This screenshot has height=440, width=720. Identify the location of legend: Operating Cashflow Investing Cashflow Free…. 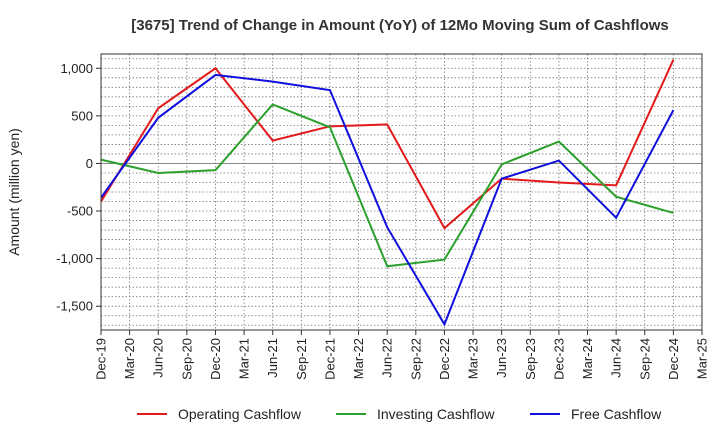
(399, 414).